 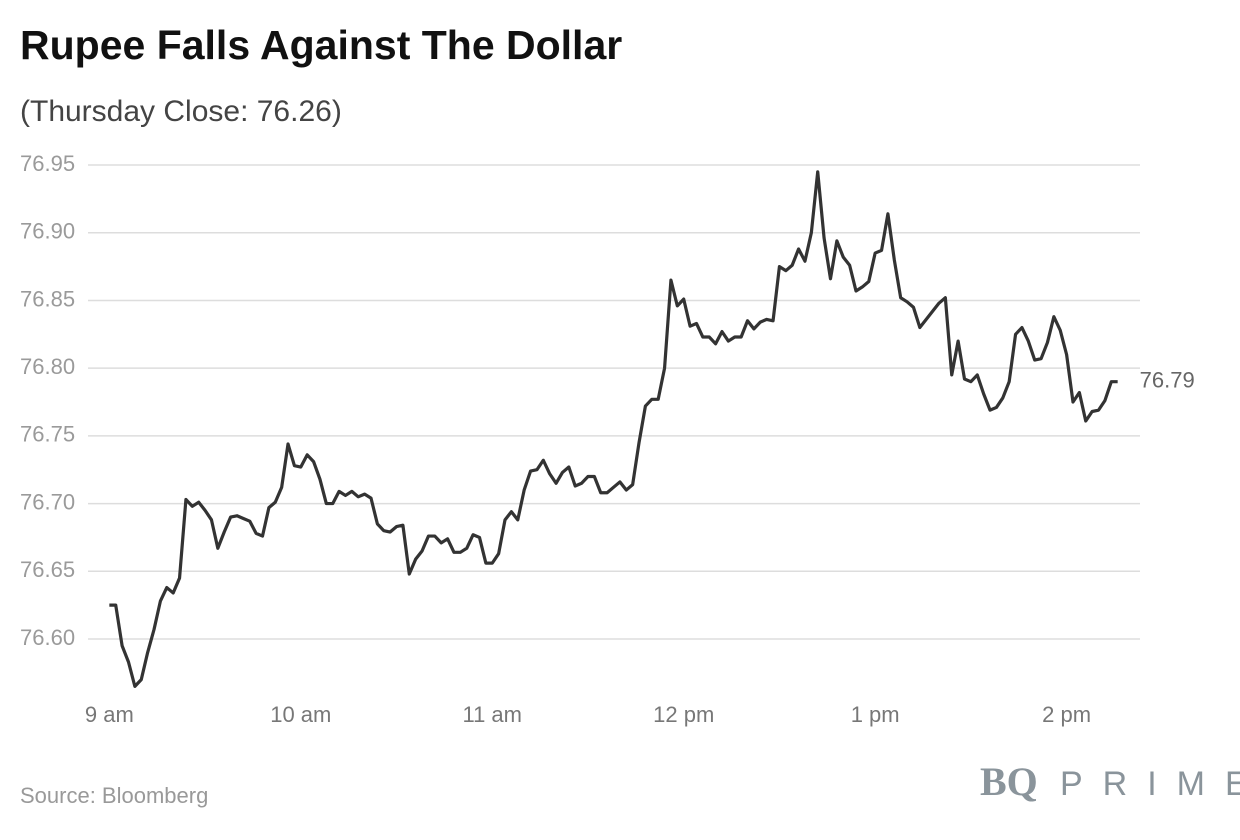 I want to click on y-tick-label: 76.65, so click(x=47, y=569).